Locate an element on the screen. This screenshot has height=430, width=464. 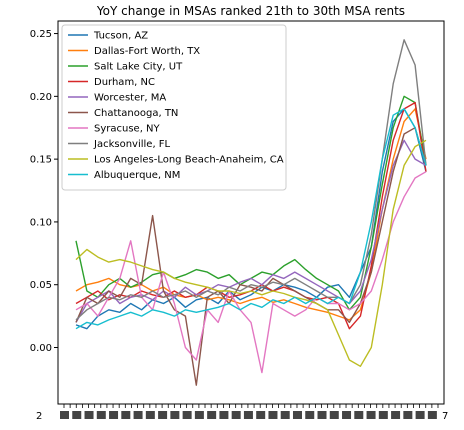
legend-label: Chattanooga, TN is located at coordinates (136, 113).